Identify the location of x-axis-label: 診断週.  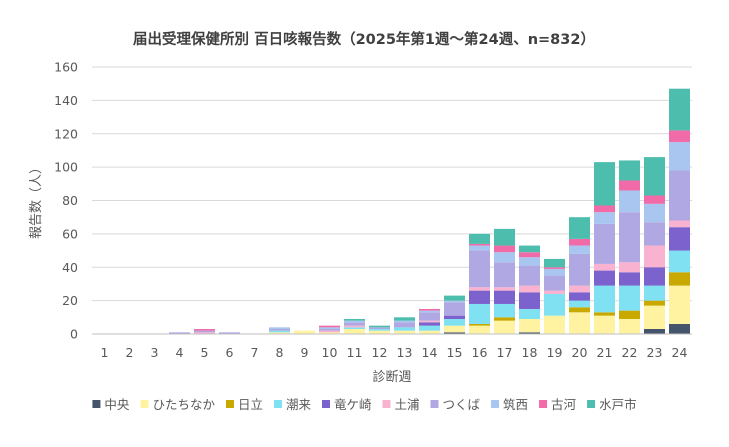
(391, 377).